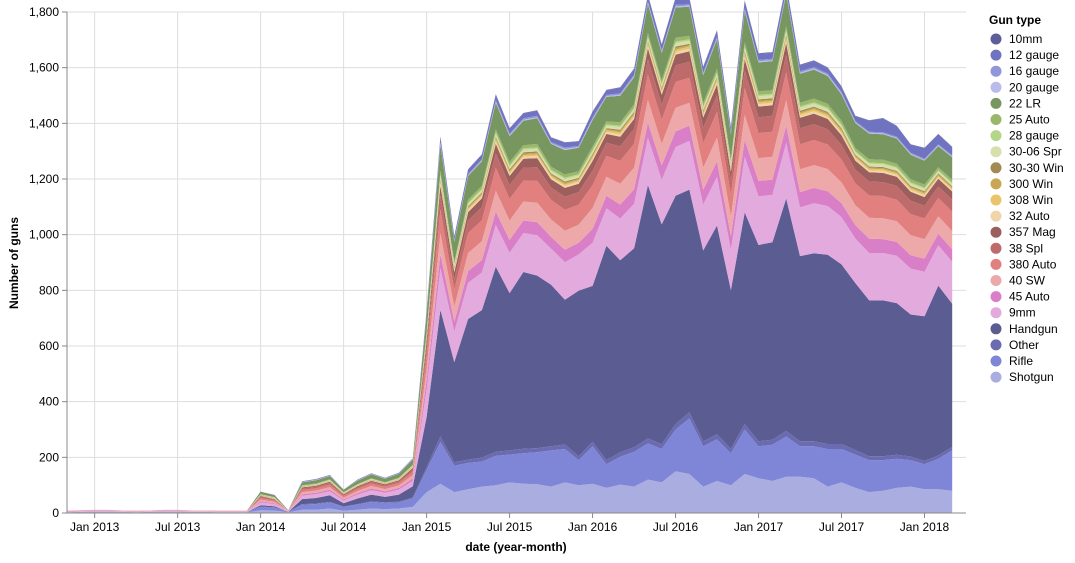 Image resolution: width=1075 pixels, height=563 pixels. What do you see at coordinates (1027, 281) in the screenshot?
I see `legend-label: 40 SW` at bounding box center [1027, 281].